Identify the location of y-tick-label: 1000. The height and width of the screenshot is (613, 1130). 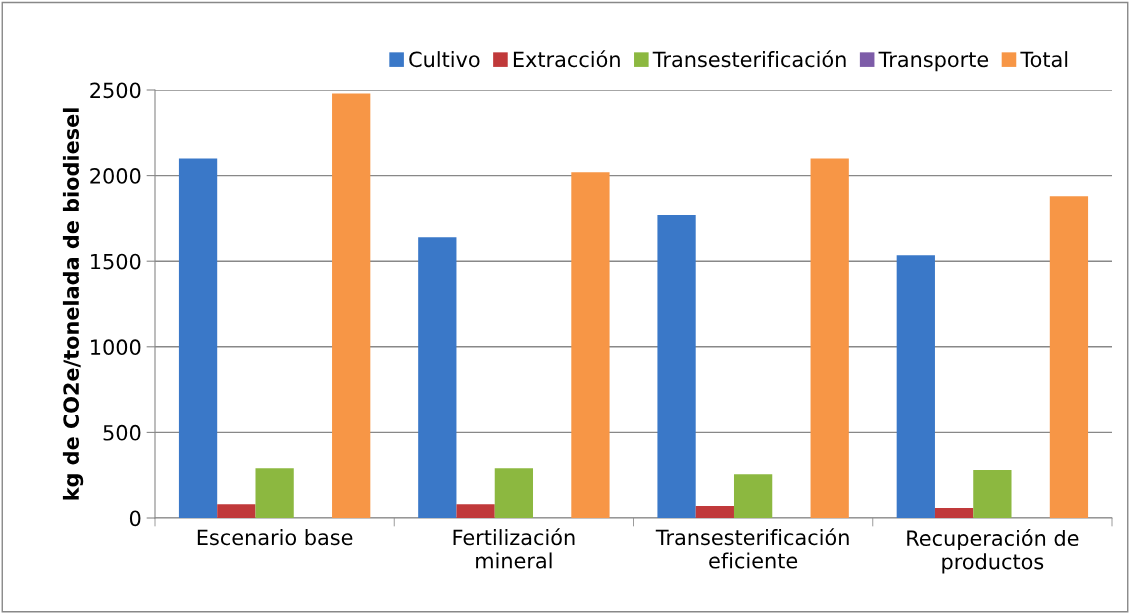
(116, 347).